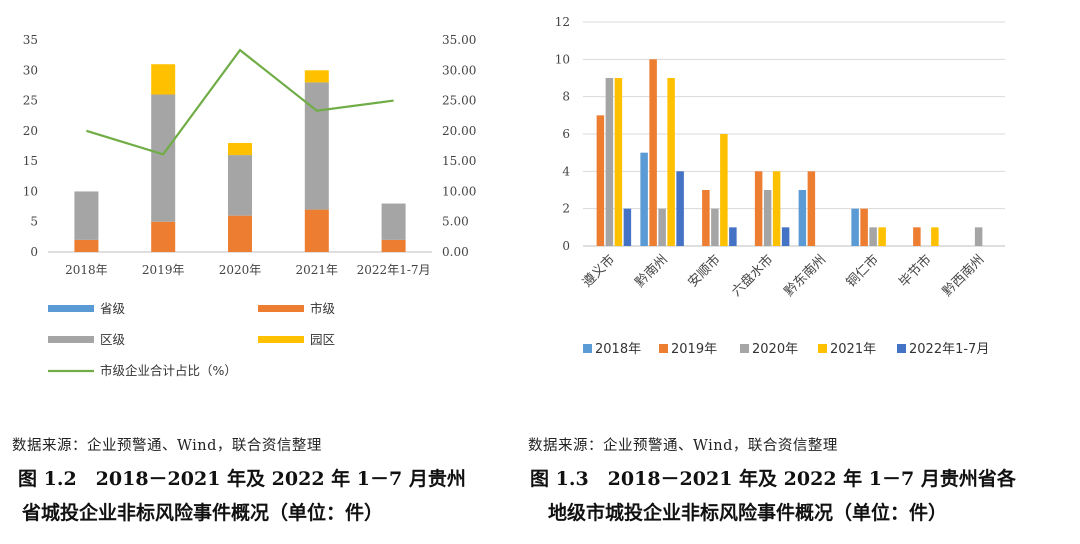 This screenshot has height=544, width=1080. Describe the element at coordinates (242, 479) in the screenshot. I see `caption-left-line1: 图 1.2 2018－2021 年及 2022 年 1－7 月贵州` at that location.